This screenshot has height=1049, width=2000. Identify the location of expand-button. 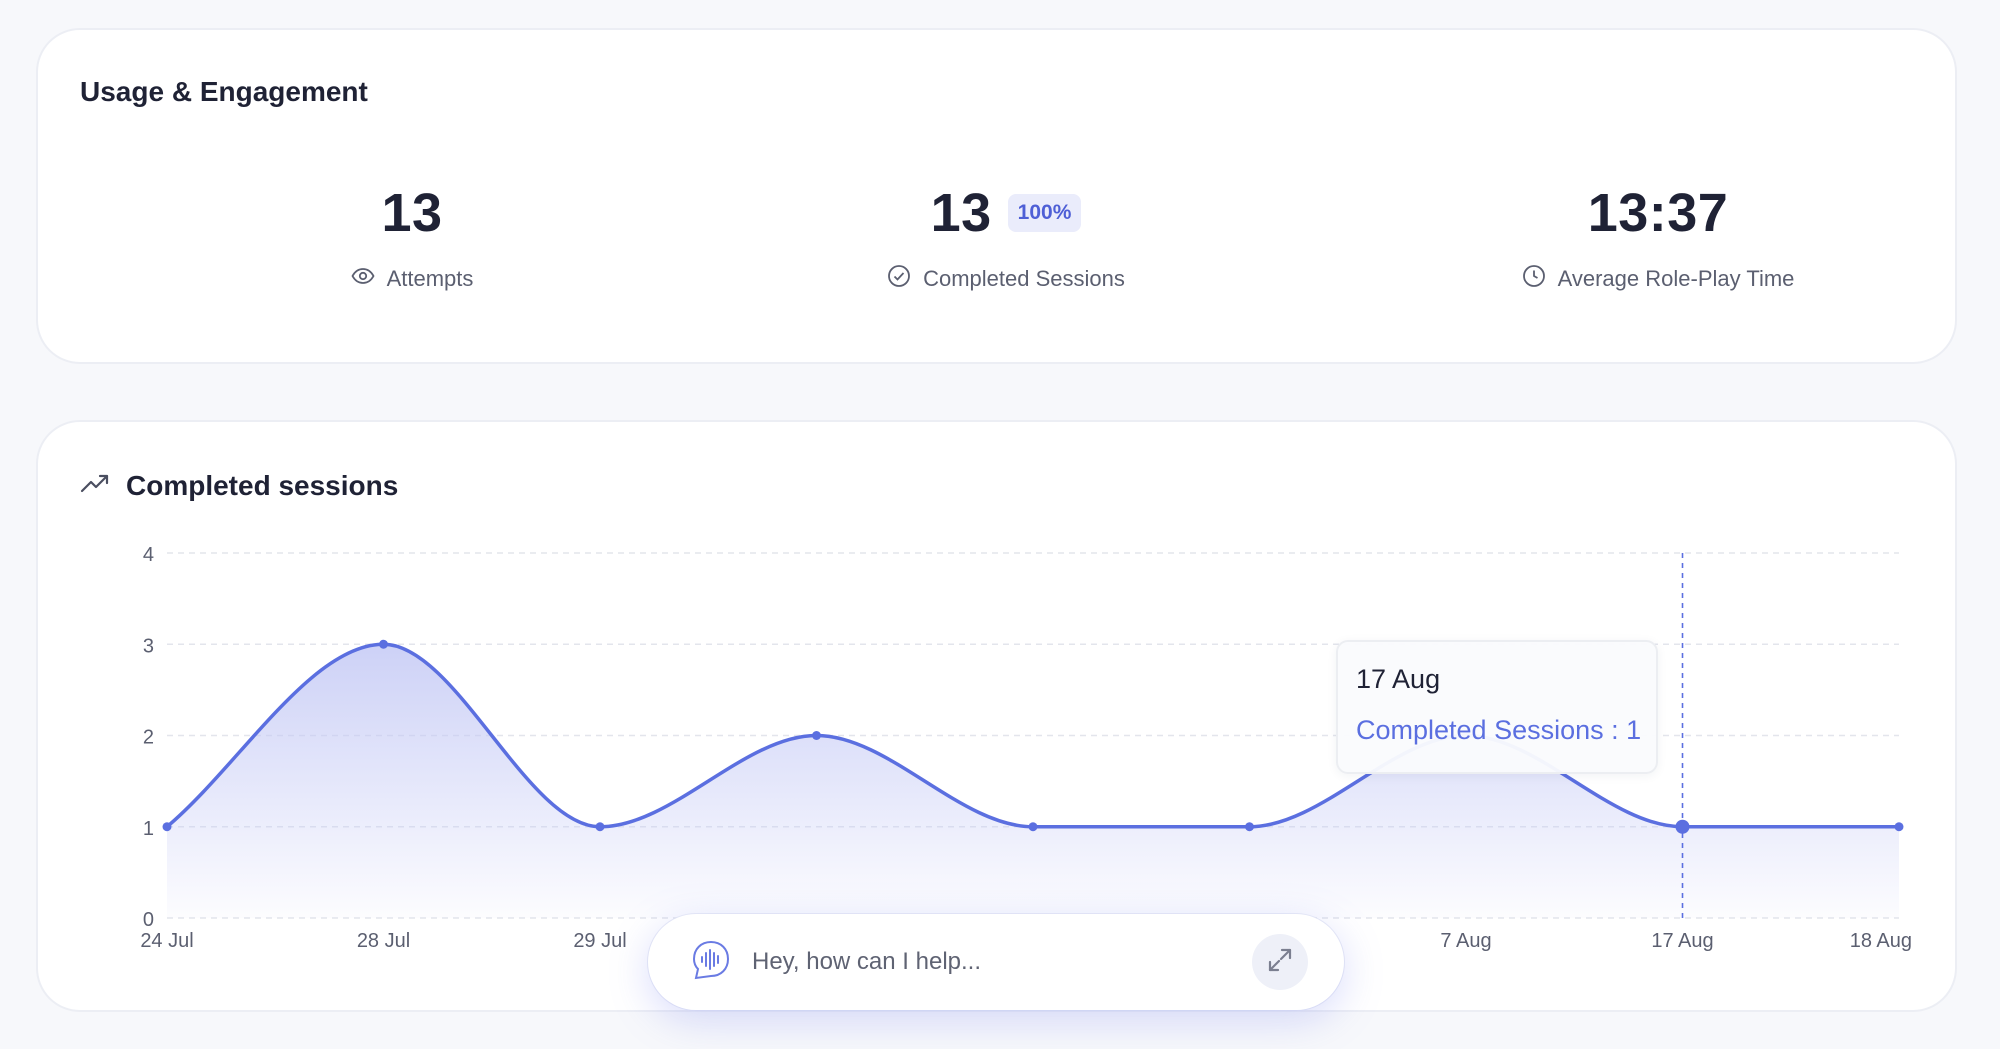
(1280, 962).